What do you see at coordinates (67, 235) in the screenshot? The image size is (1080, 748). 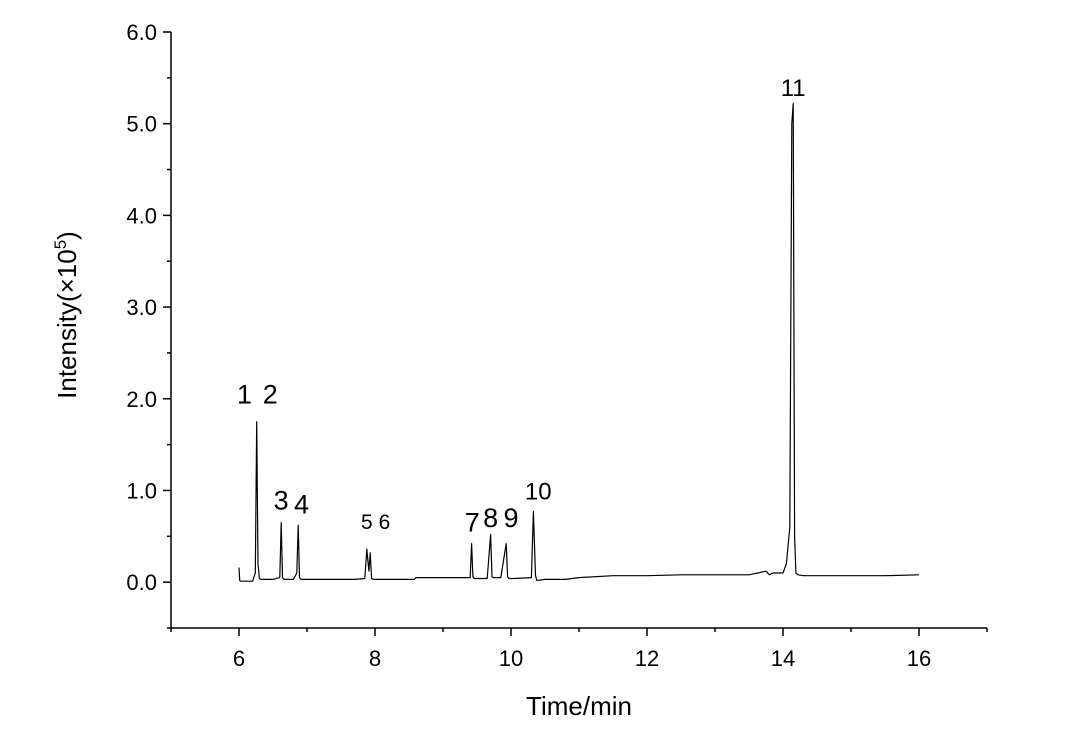 I see `y-axis-label-close: )` at bounding box center [67, 235].